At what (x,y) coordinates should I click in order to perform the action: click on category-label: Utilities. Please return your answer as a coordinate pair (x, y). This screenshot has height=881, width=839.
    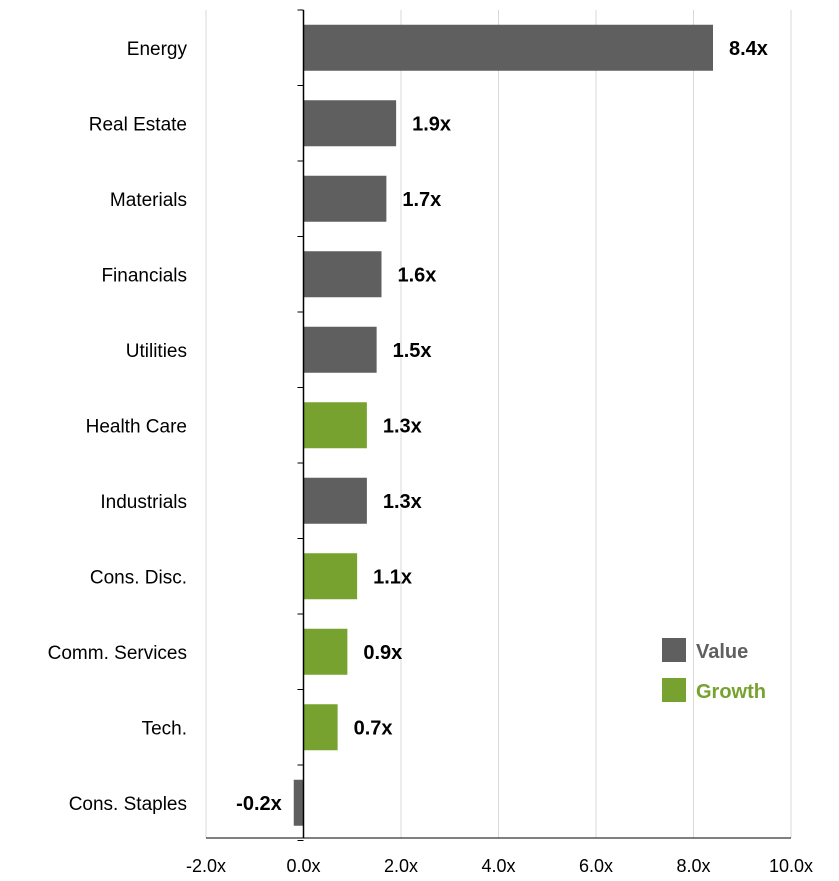
    Looking at the image, I should click on (156, 351).